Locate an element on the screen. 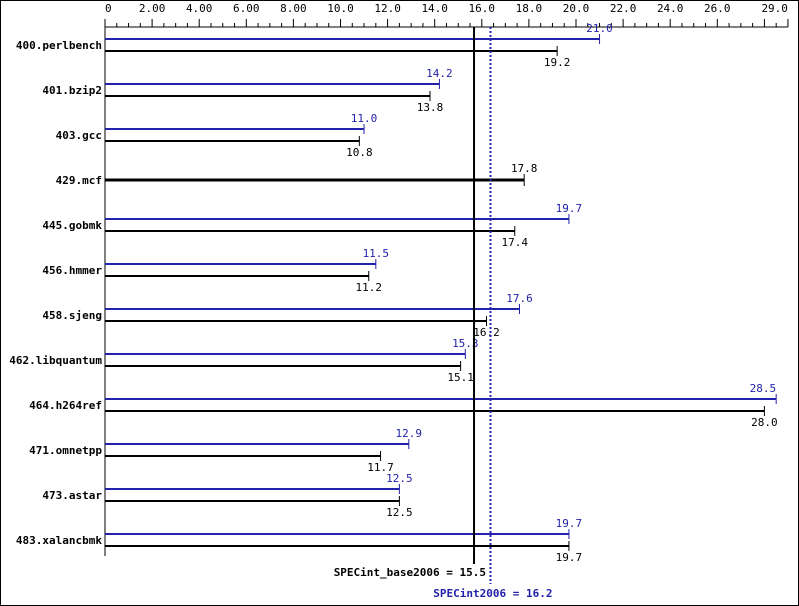 Image resolution: width=799 pixels, height=606 pixels. category-label: 458.sjeng is located at coordinates (72, 315).